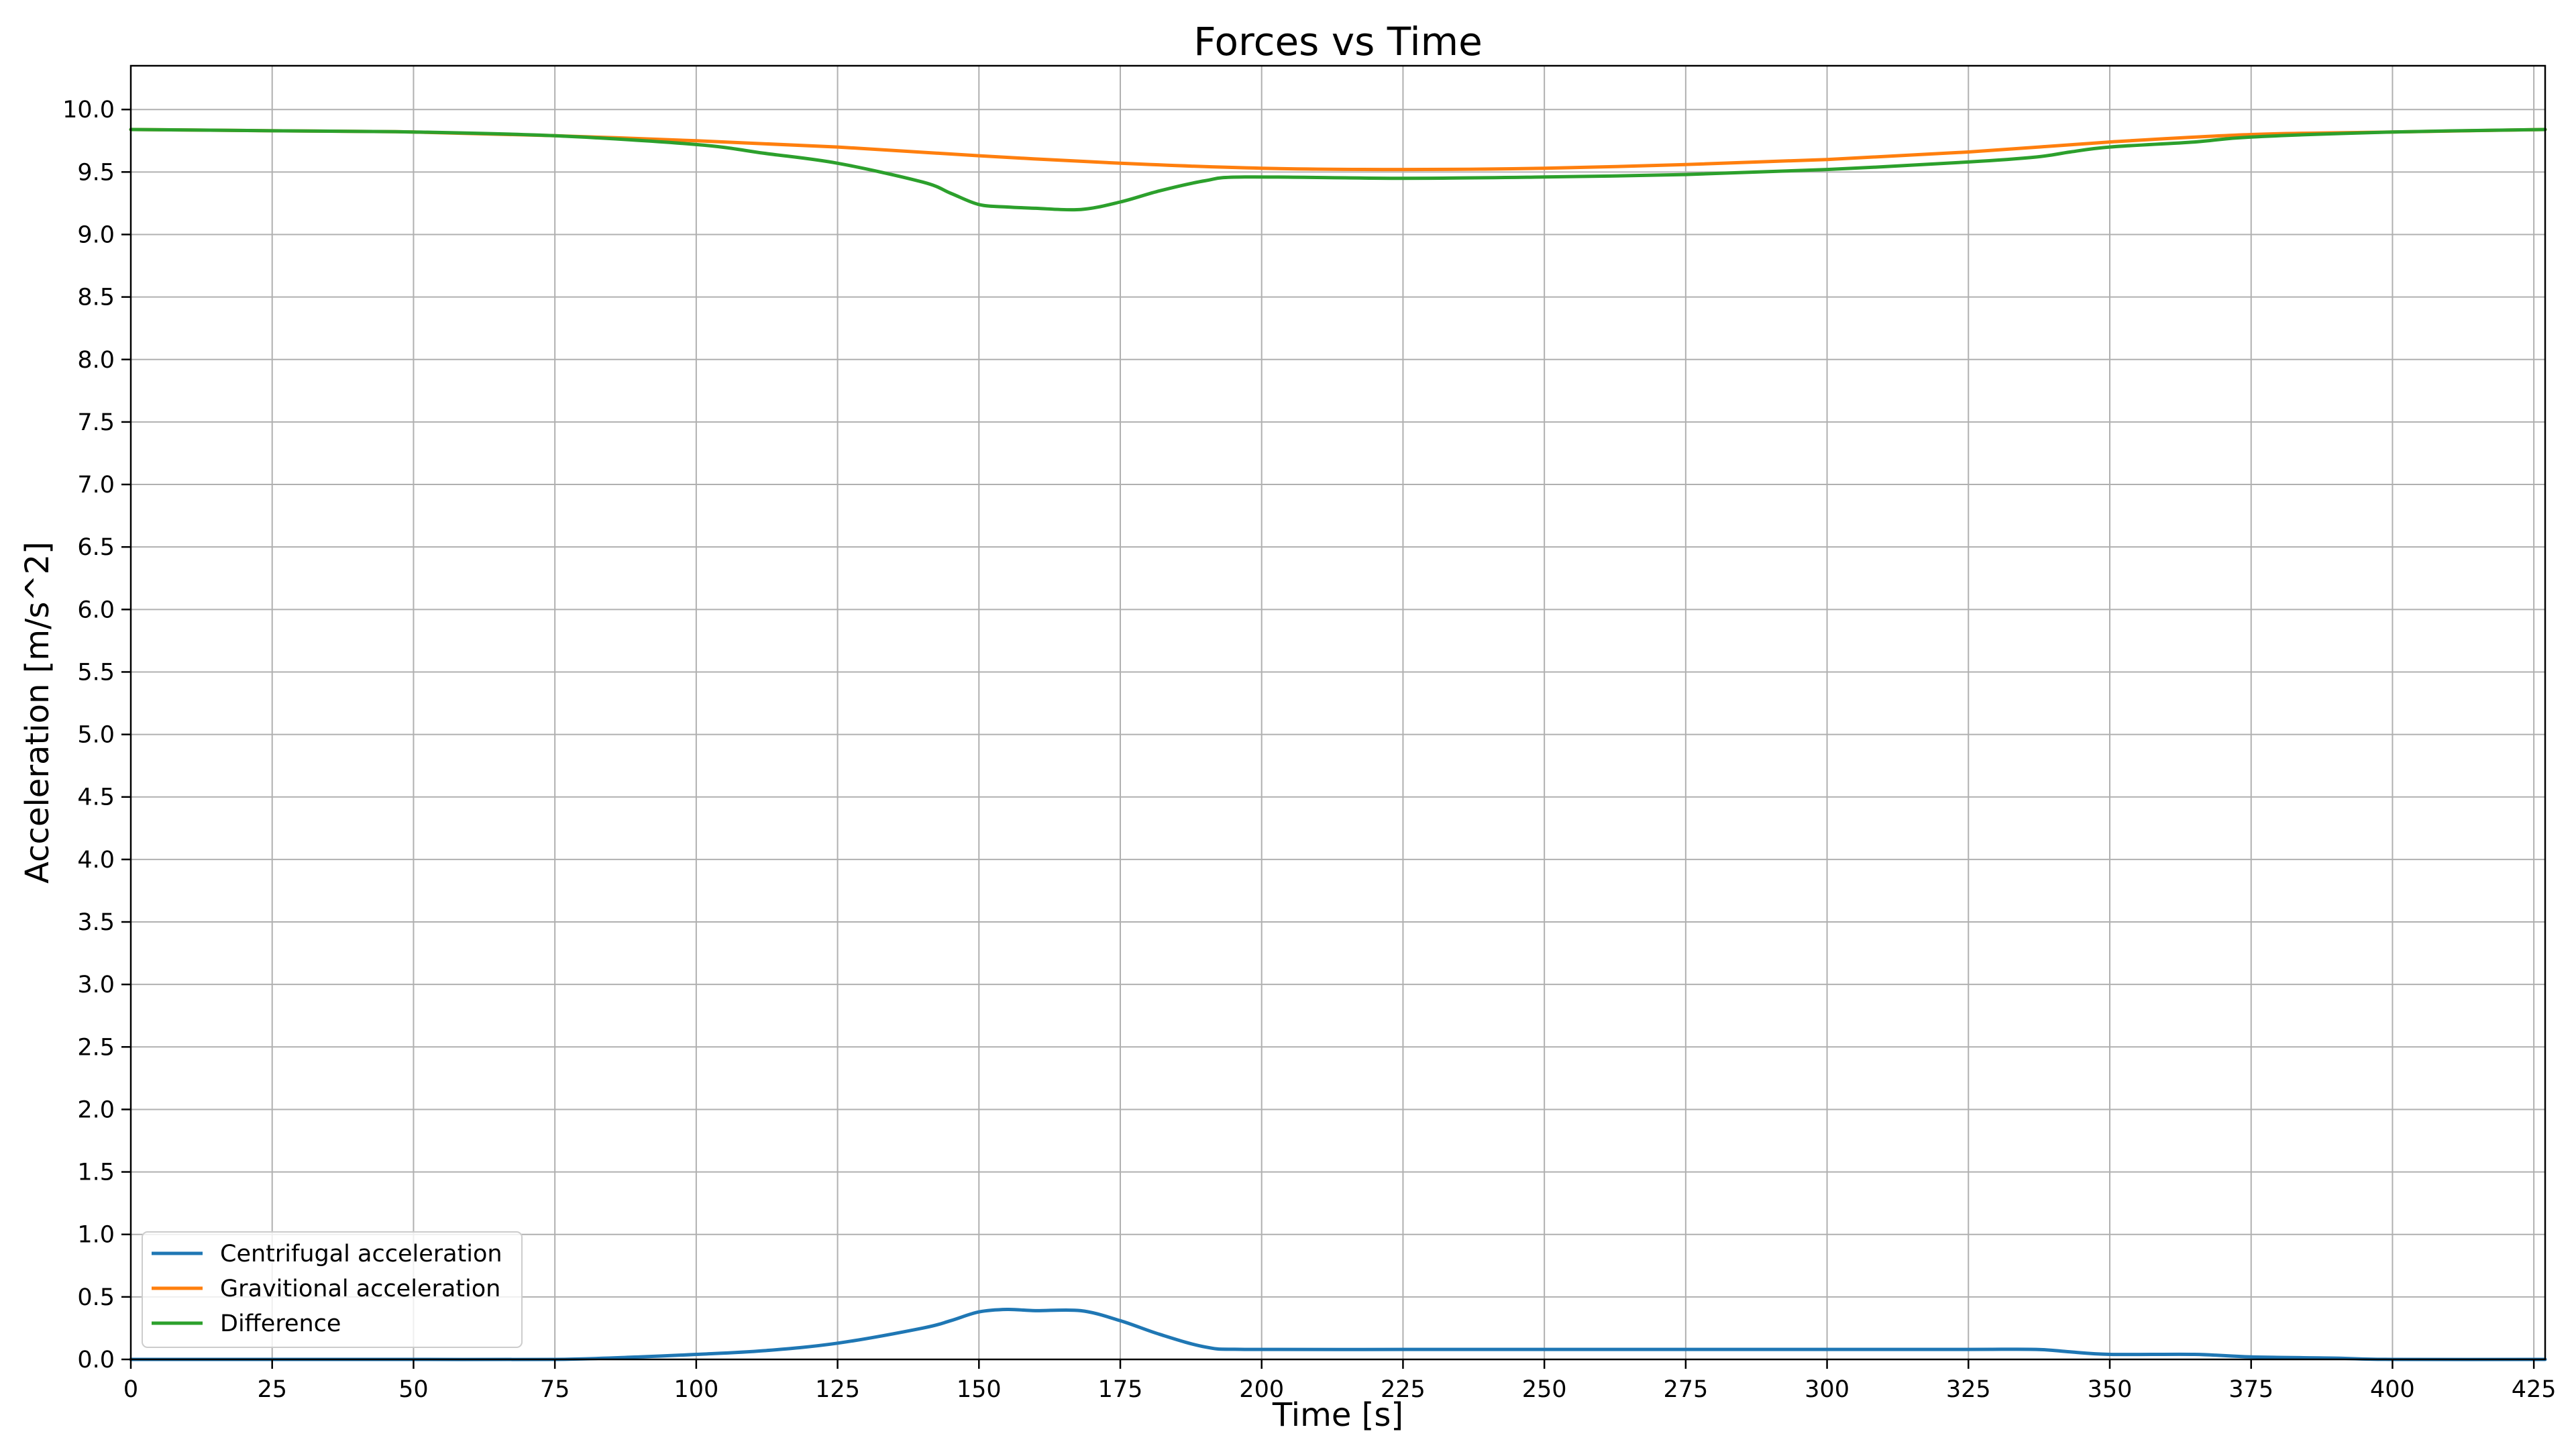 This screenshot has width=2576, height=1452. I want to click on y-tick-label: 6.5, so click(96, 547).